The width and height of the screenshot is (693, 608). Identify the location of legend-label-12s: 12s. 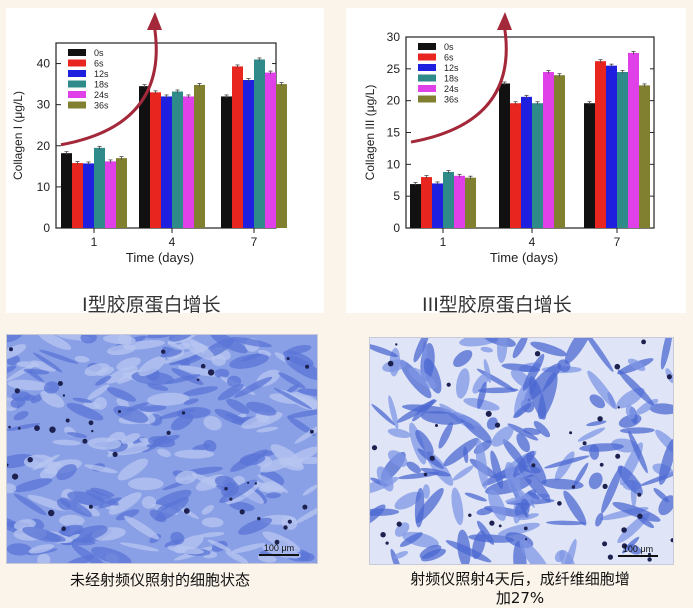
(451, 68).